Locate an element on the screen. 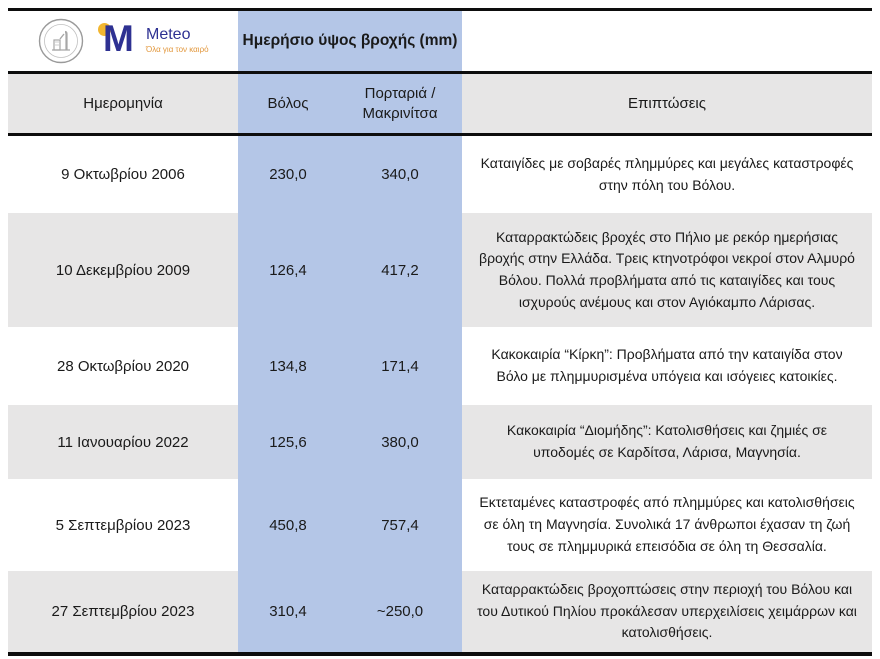  logo-cell: M Meteo Όλα για τον καιρό is located at coordinates (123, 41).